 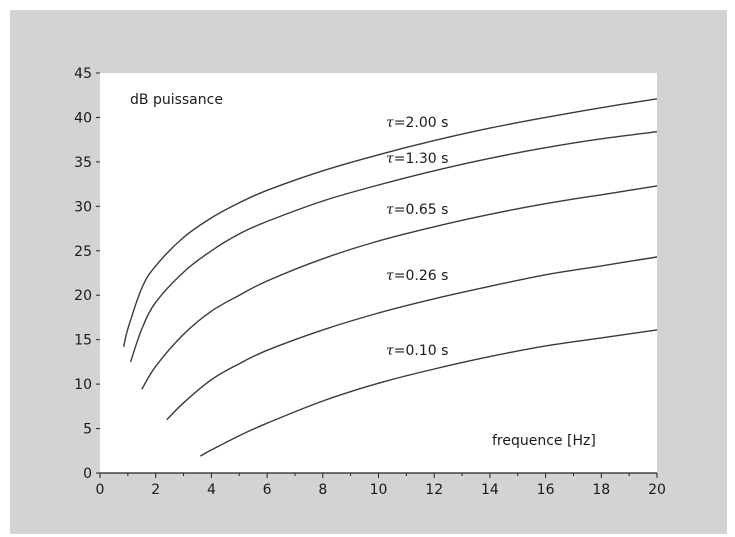 I want to click on x-tick-label: 18, so click(x=601, y=490).